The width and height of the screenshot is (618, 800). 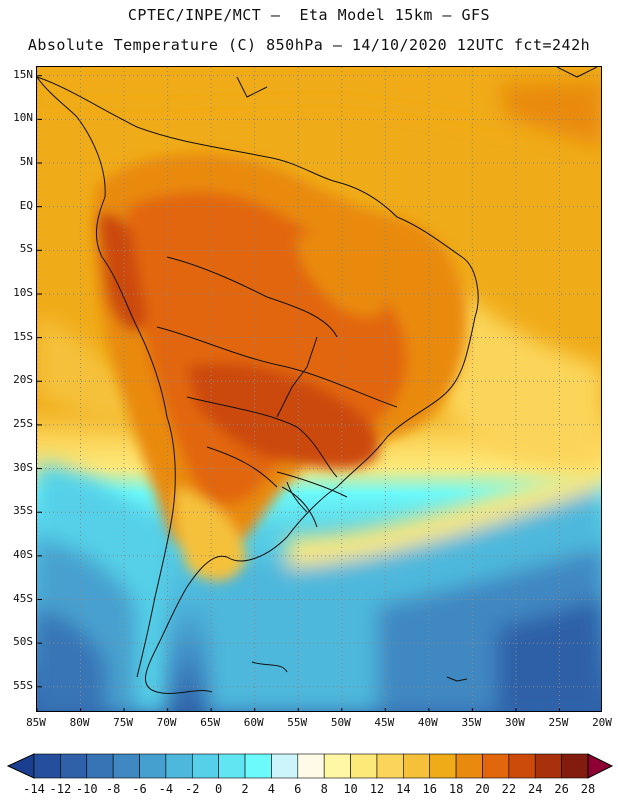 I want to click on longitude-label: 80W, so click(x=79, y=722).